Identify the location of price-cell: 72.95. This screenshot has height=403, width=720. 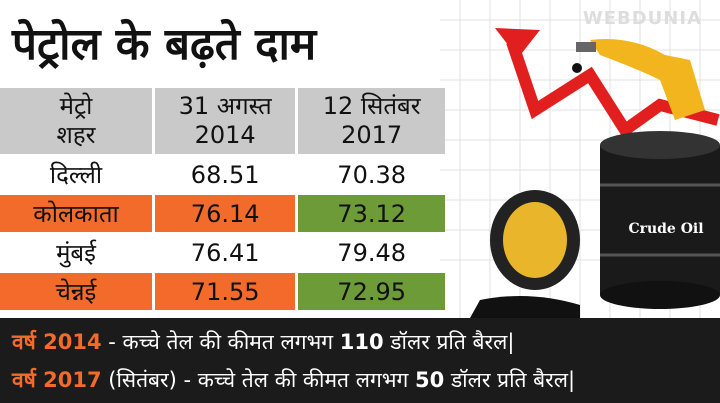
(370, 292).